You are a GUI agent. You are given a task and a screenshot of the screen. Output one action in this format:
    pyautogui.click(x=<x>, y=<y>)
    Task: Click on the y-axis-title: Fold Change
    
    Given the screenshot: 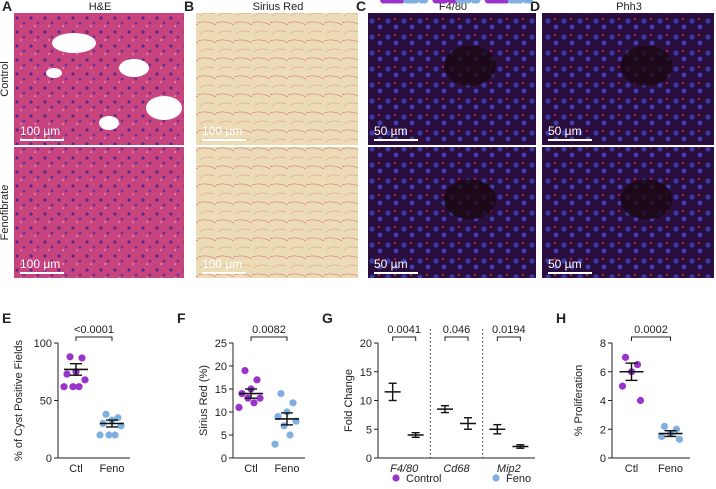 What is the action you would take?
    pyautogui.click(x=349, y=400)
    